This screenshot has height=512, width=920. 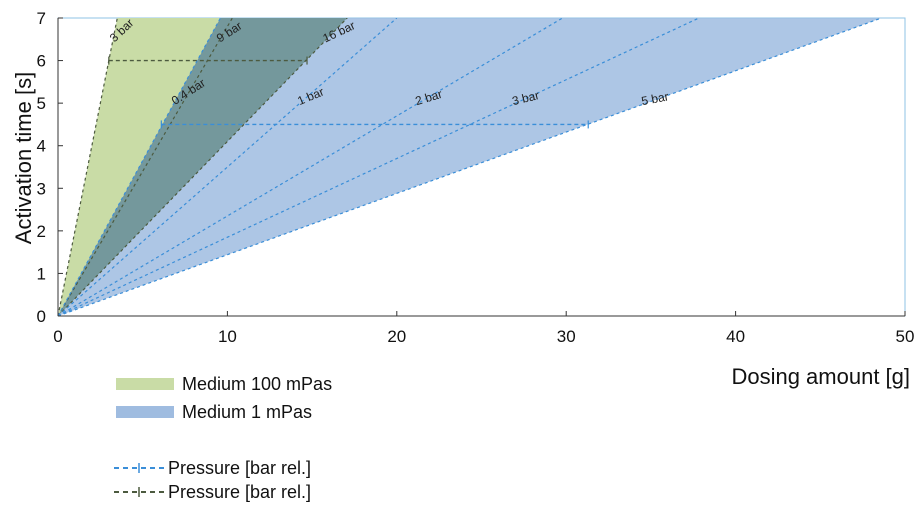 I want to click on legend-item-pressure-dark: Pressure [bar rel.], so click(x=210, y=492).